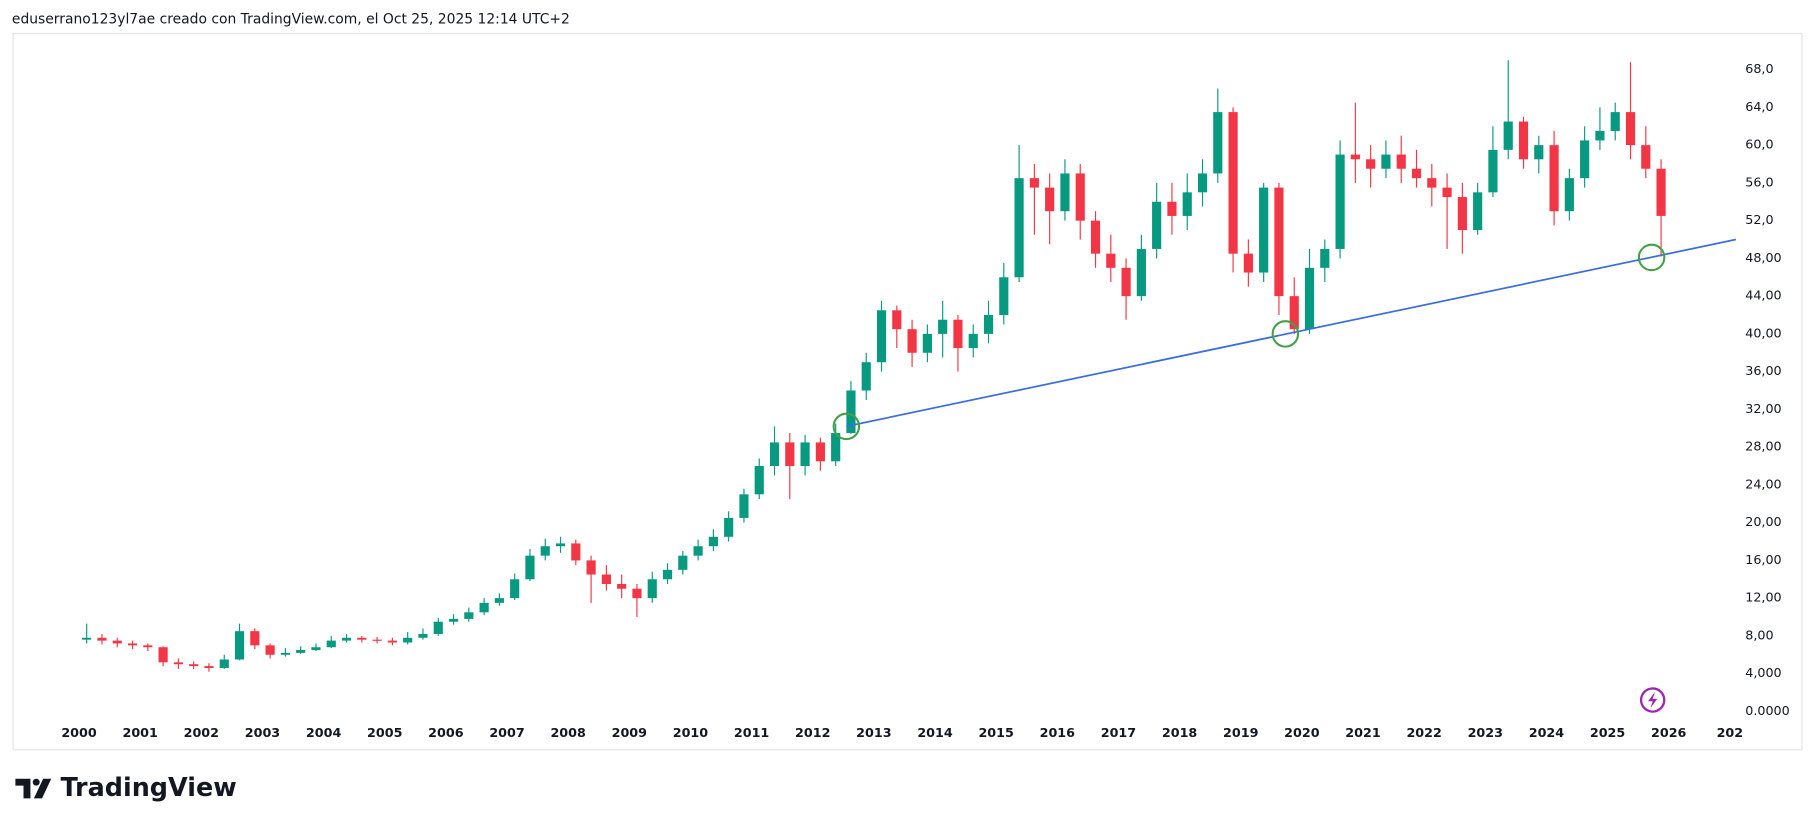  What do you see at coordinates (1423, 732) in the screenshot?
I see `x-tick-label: 2022` at bounding box center [1423, 732].